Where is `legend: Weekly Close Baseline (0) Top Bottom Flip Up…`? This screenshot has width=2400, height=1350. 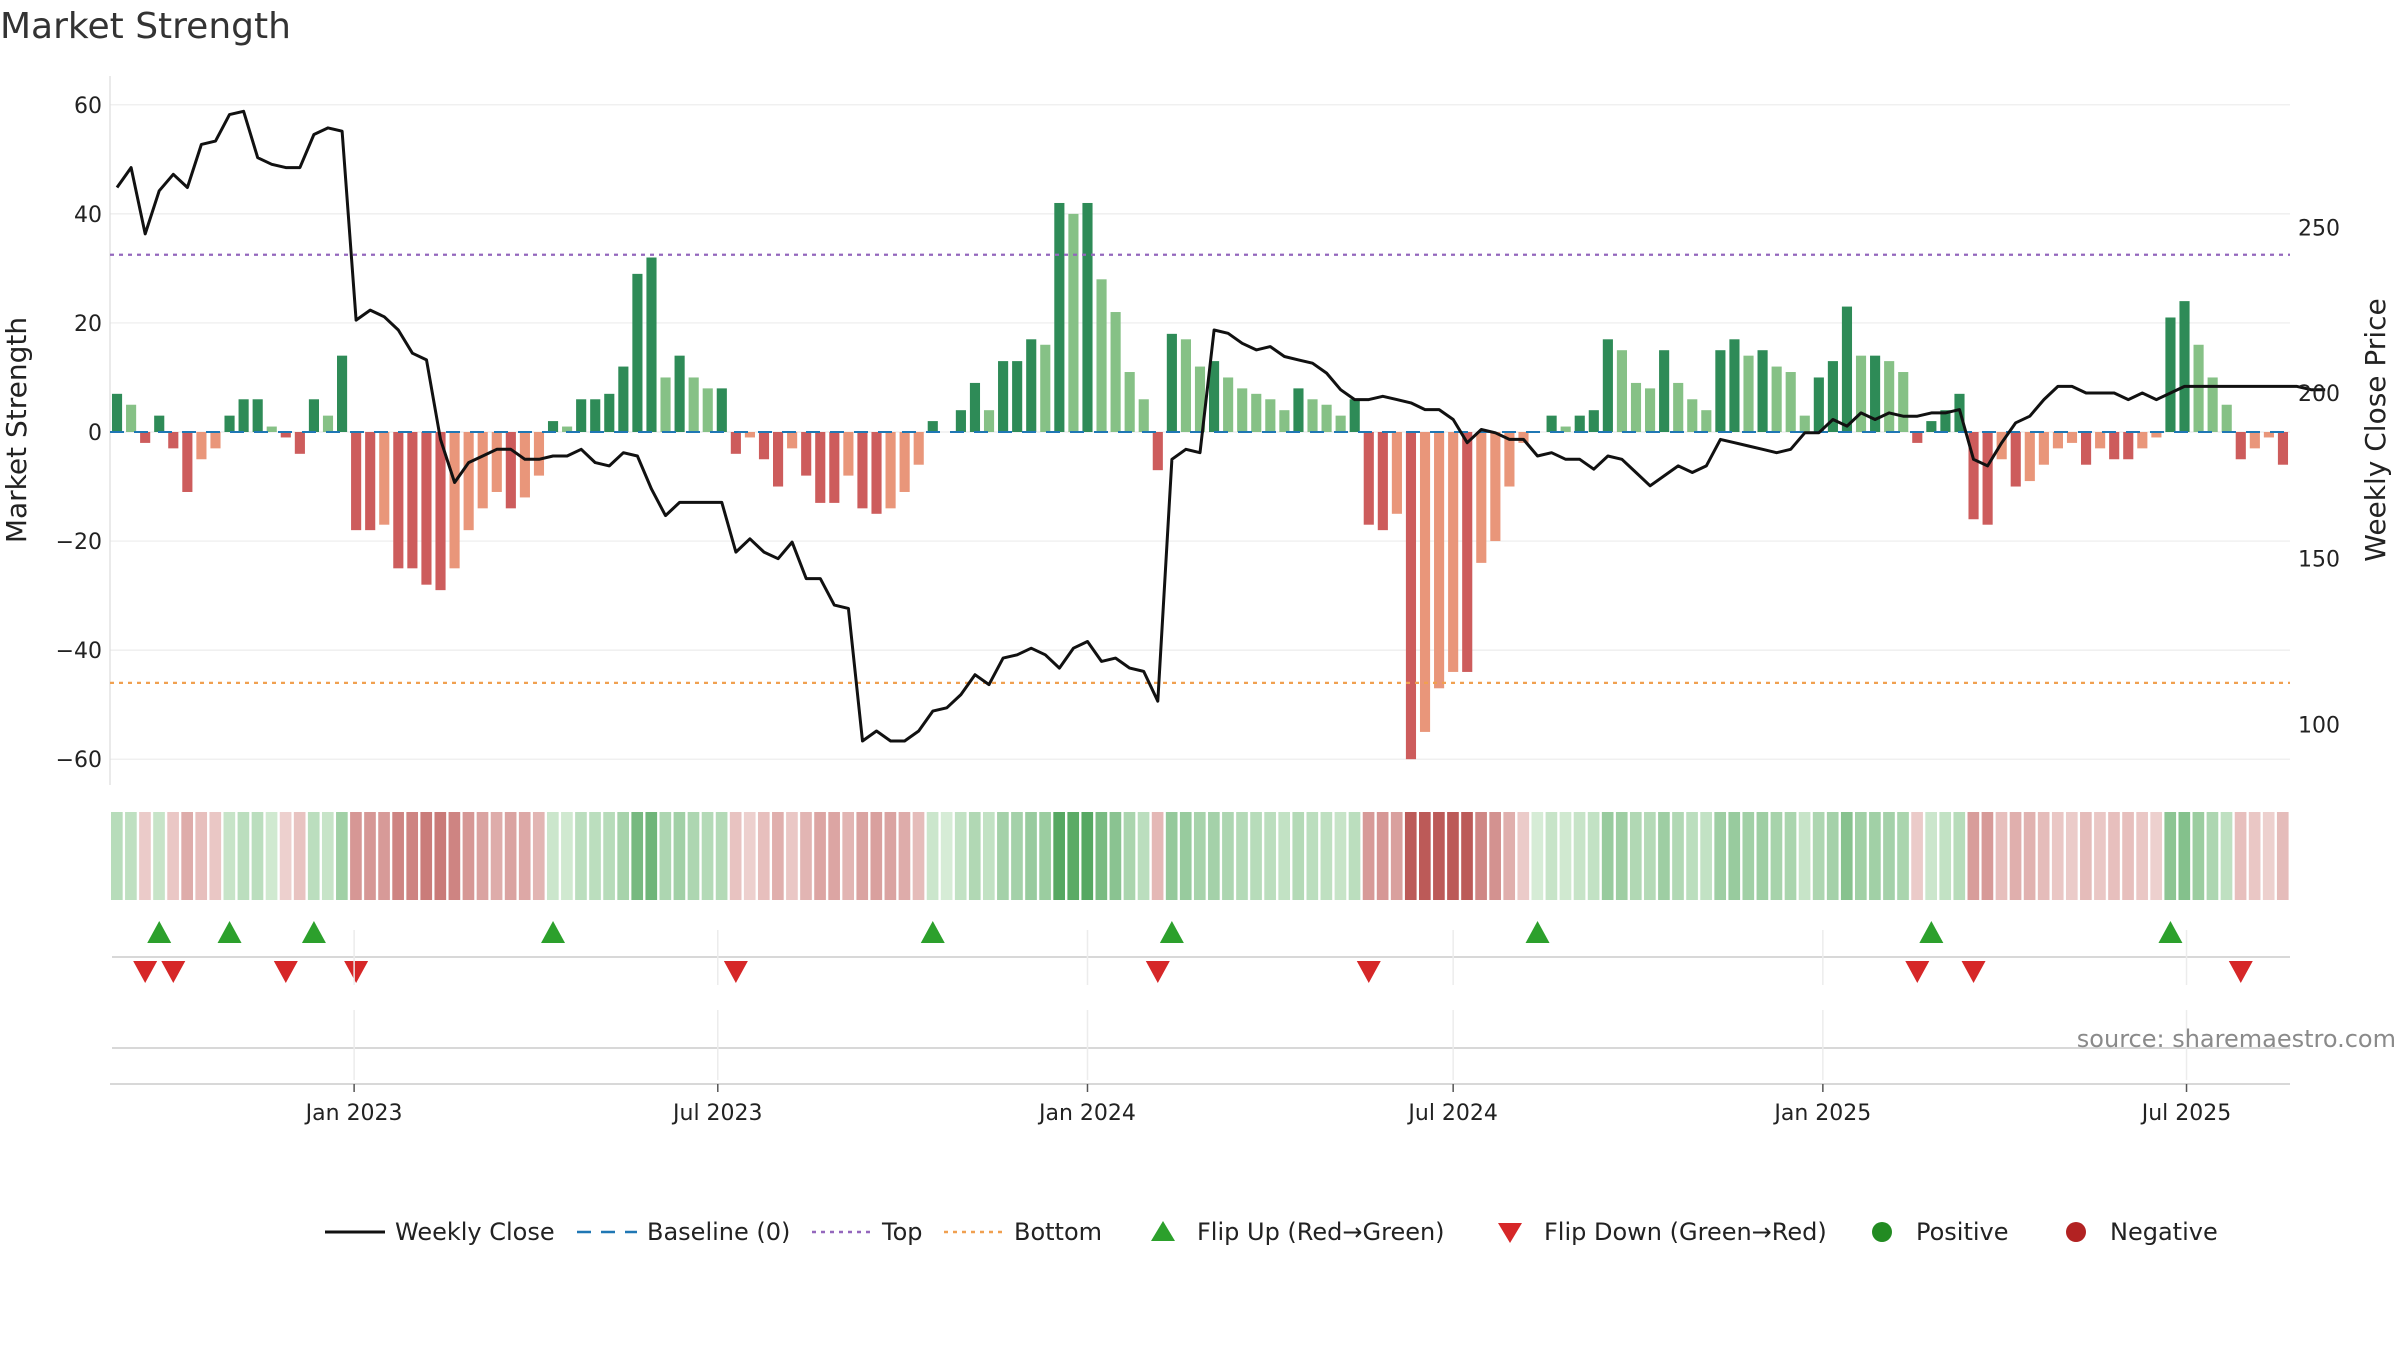
legend: Weekly Close Baseline (0) Top Bottom Flip Up… is located at coordinates (1271, 1232).